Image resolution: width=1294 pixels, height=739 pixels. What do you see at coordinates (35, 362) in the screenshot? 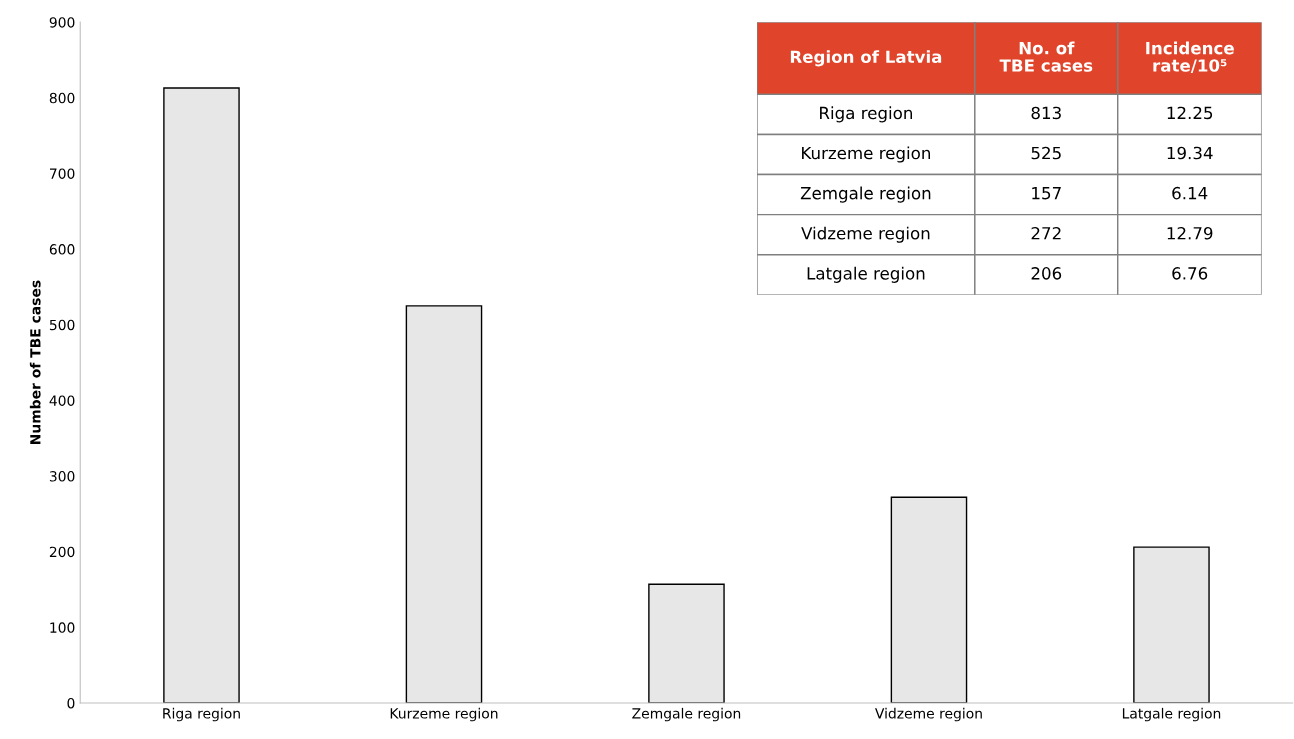
I see `y-axis-title: Number of TBE cases` at bounding box center [35, 362].